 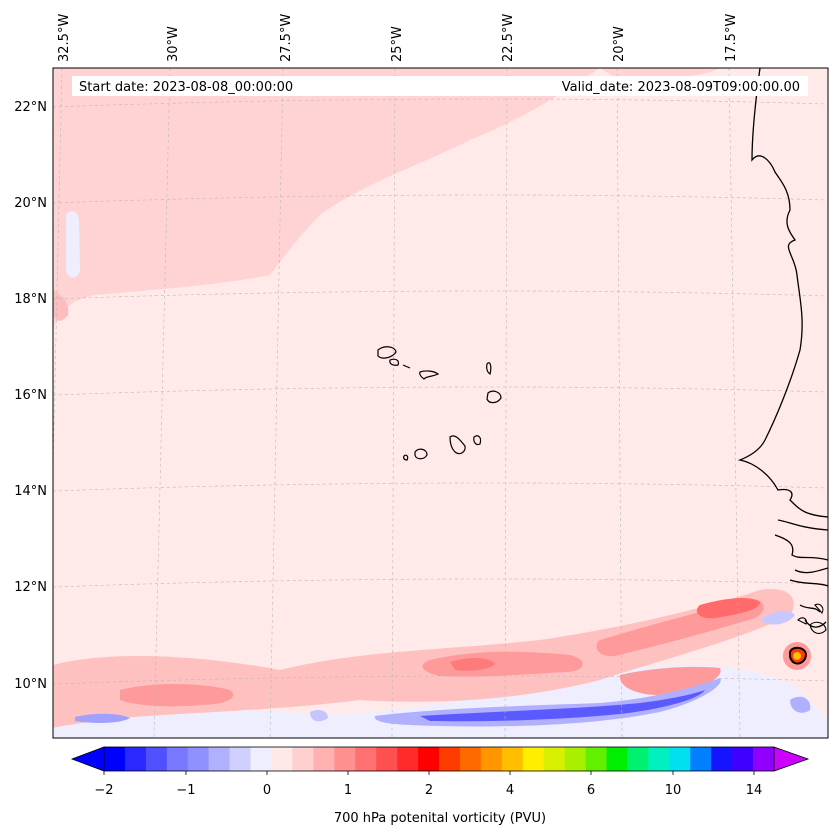 I want to click on colorbar-tick-label: −1, so click(x=185, y=790).